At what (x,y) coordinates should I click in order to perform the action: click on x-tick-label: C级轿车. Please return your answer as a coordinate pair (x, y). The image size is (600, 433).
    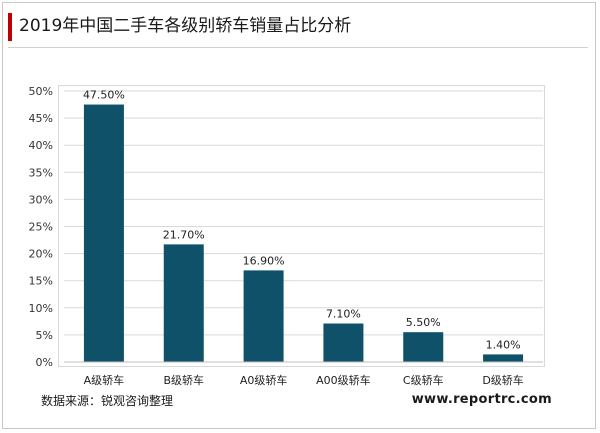
    Looking at the image, I should click on (423, 380).